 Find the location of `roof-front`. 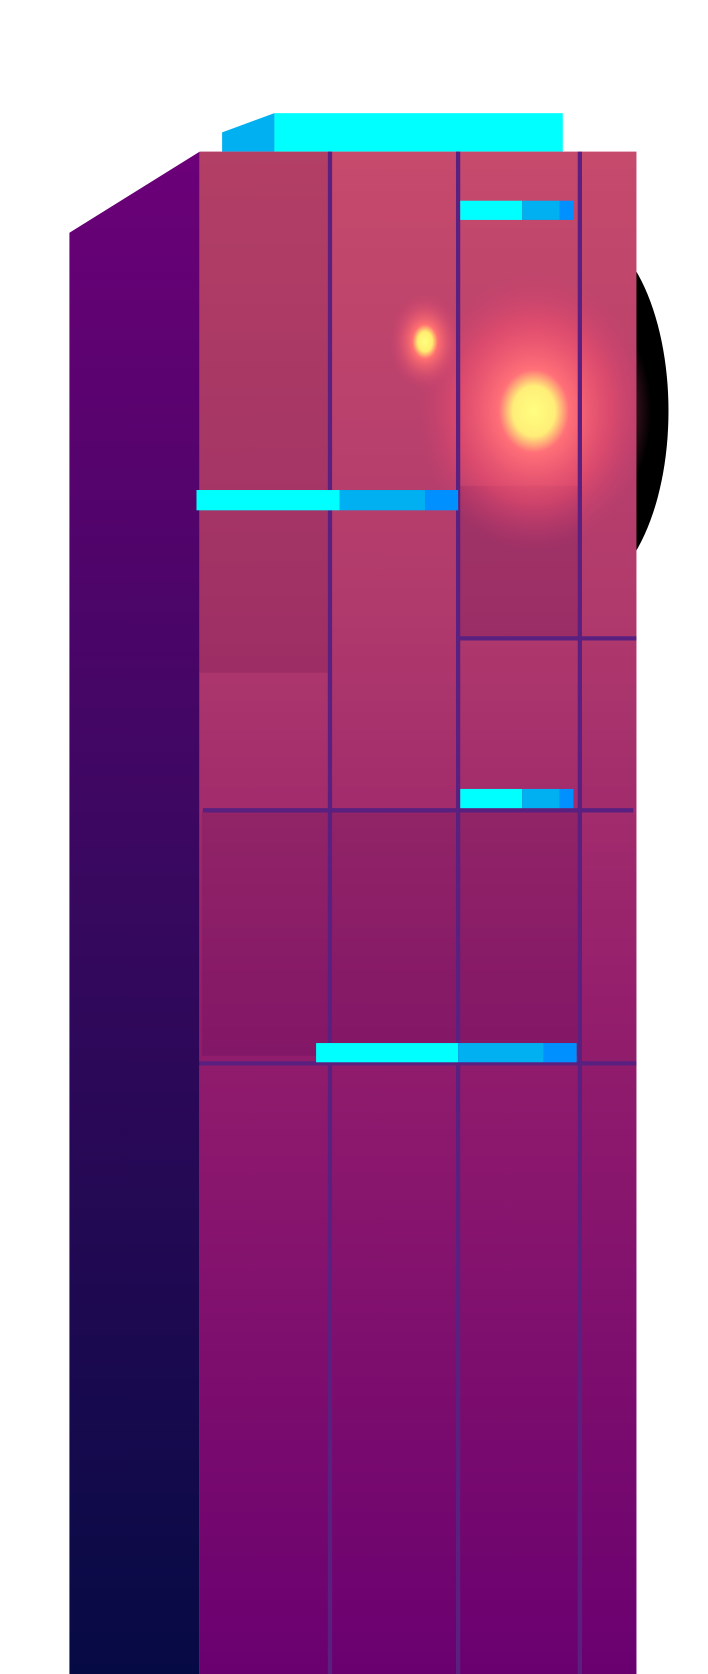

roof-front is located at coordinates (418, 132).